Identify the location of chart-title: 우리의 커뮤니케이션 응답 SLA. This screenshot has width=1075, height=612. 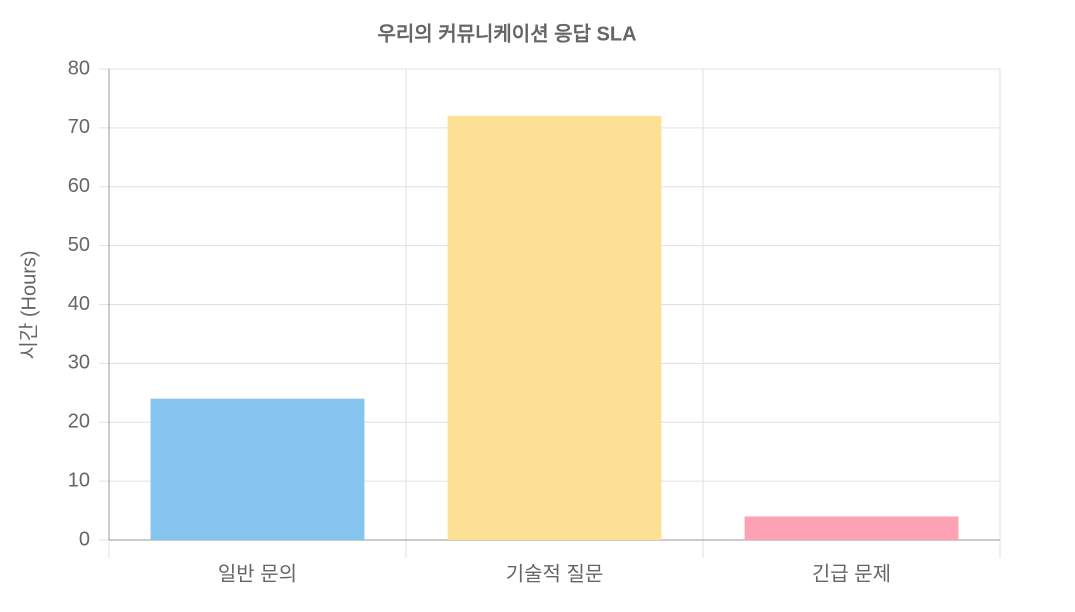
(506, 33).